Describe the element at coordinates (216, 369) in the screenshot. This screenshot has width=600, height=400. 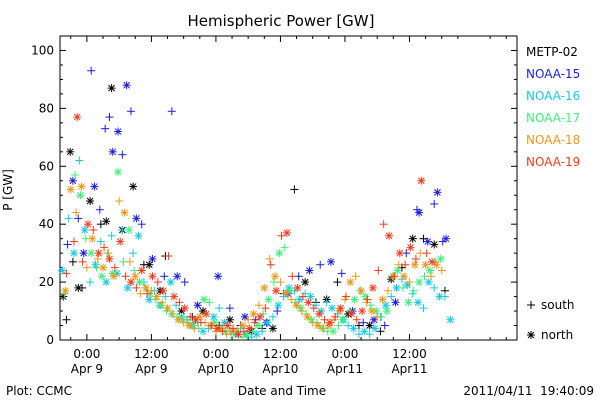
I see `x-tick-date-label: Apr10` at that location.